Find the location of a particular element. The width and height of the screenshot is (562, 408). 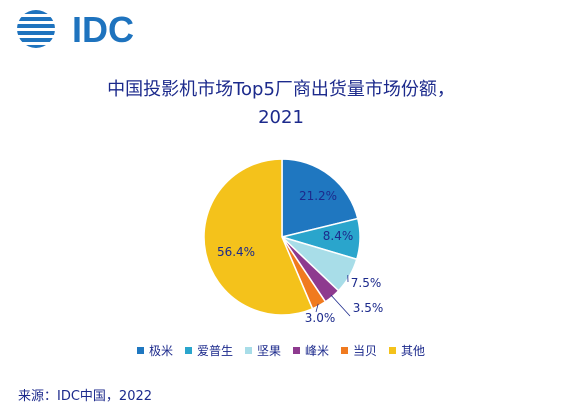

data-label-2: 7.5% is located at coordinates (366, 283).